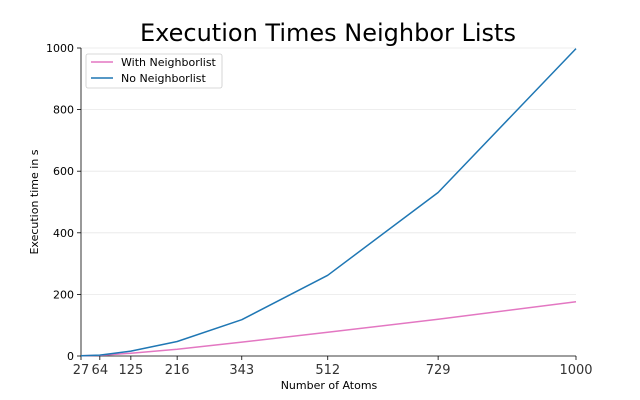  What do you see at coordinates (169, 62) in the screenshot?
I see `legend-label: With Neighborlist` at bounding box center [169, 62].